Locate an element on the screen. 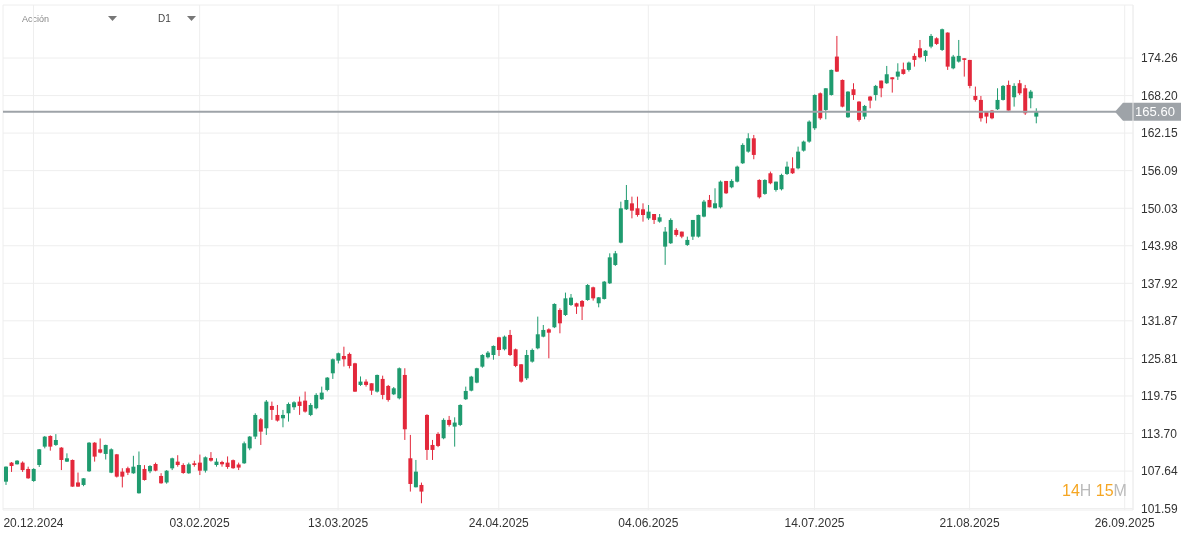  y-tick-label: 174.26 is located at coordinates (1160, 58).